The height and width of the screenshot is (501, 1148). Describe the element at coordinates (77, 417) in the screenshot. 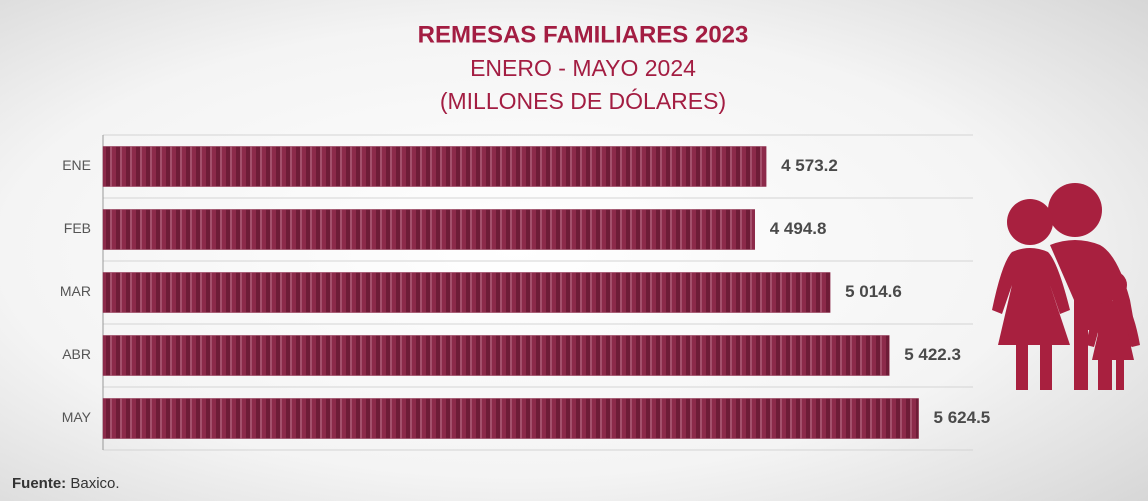

I see `y-tick-label: MAY` at that location.